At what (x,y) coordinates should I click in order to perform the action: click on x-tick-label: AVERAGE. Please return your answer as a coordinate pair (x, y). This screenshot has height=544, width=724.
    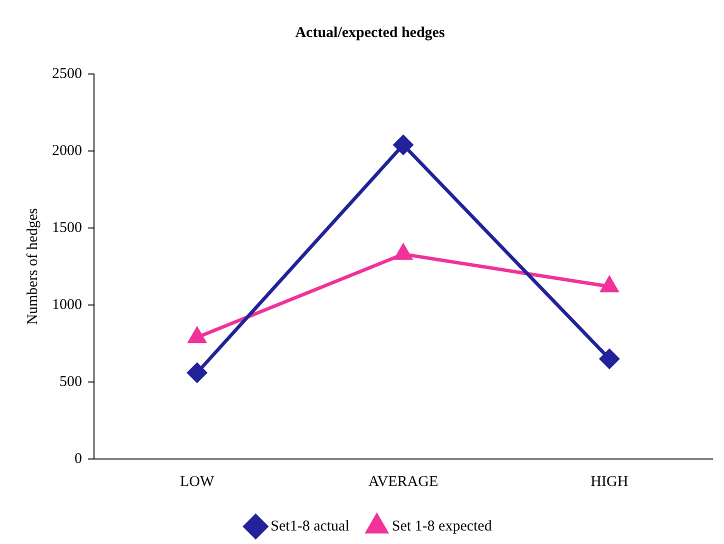
    Looking at the image, I should click on (403, 482).